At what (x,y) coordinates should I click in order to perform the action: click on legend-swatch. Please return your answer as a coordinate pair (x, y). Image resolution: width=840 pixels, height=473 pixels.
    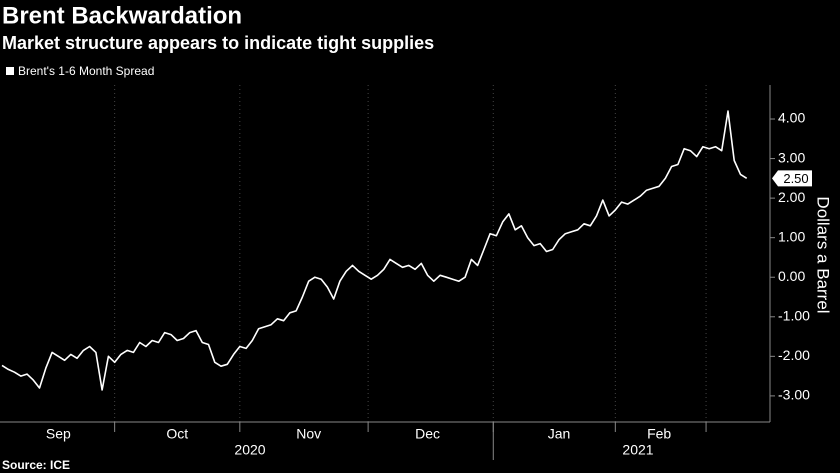
    Looking at the image, I should click on (10, 71).